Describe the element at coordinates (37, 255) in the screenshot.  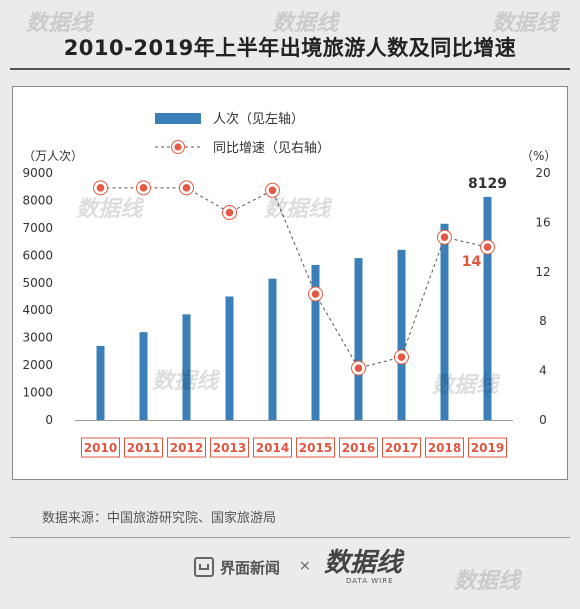
I see `left-tick-label: 6000` at that location.